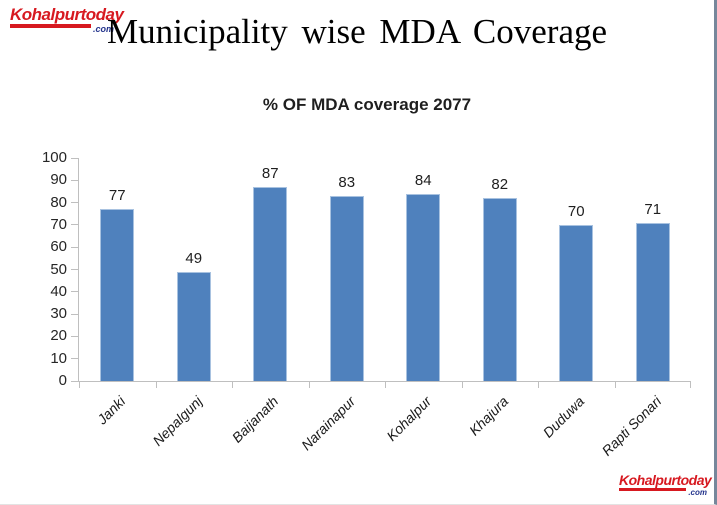 Image resolution: width=717 pixels, height=505 pixels. I want to click on x-category-label: Khajura, so click(488, 416).